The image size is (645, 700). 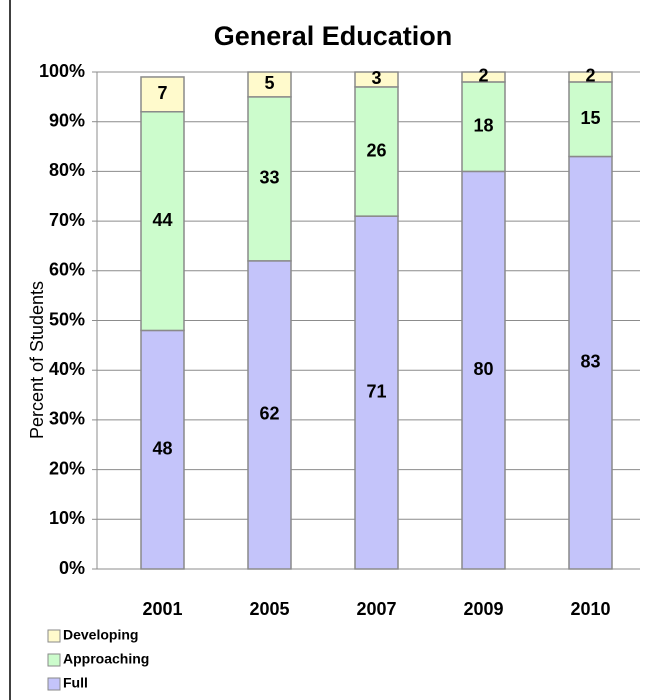 I want to click on y-tick-label: 80%, so click(x=67, y=170).